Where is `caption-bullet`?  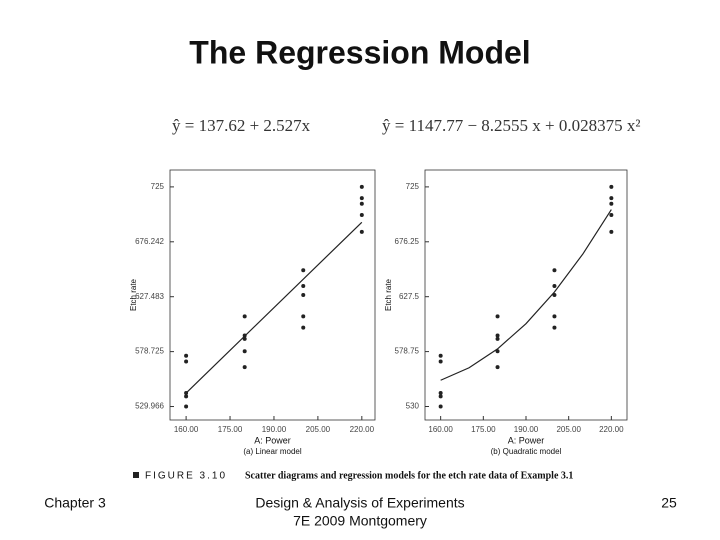 caption-bullet is located at coordinates (136, 475).